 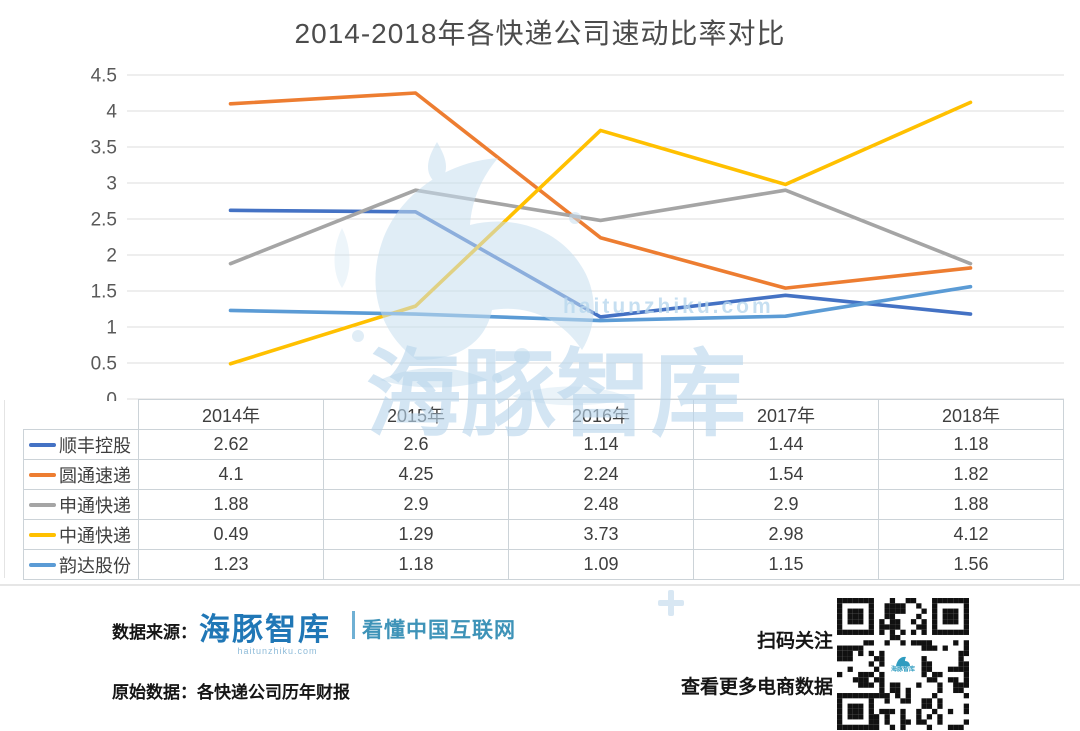 I want to click on y-tick-label: 4, so click(x=111, y=112).